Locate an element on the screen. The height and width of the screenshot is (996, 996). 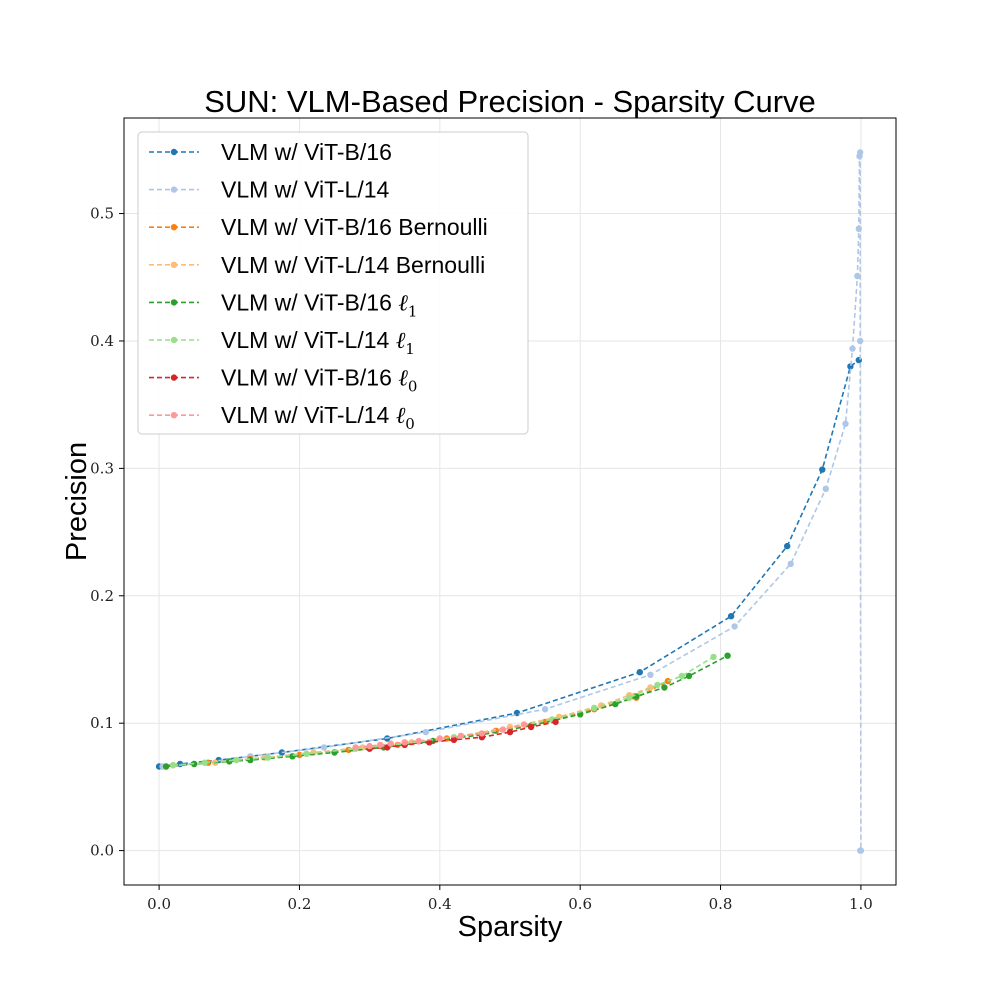
legend-label: VLM w/ ViT-B/16 ℓ1 is located at coordinates (319, 304).